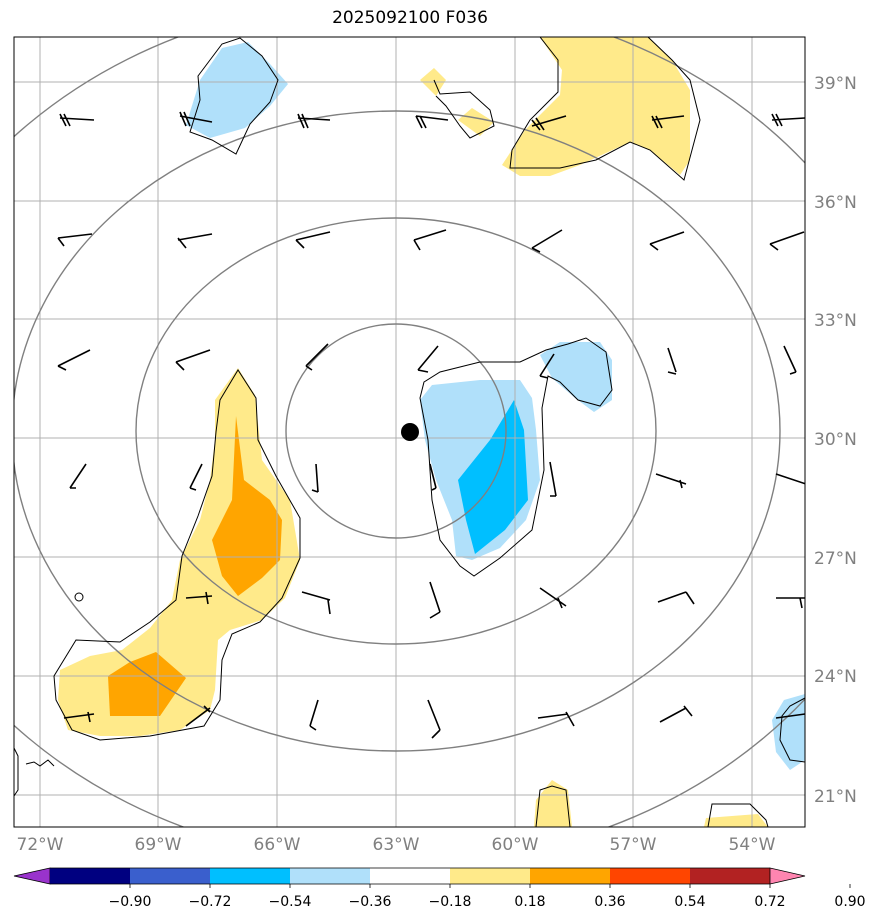  Describe the element at coordinates (835, 797) in the screenshot. I see `lat-label-21: 21°N` at that location.